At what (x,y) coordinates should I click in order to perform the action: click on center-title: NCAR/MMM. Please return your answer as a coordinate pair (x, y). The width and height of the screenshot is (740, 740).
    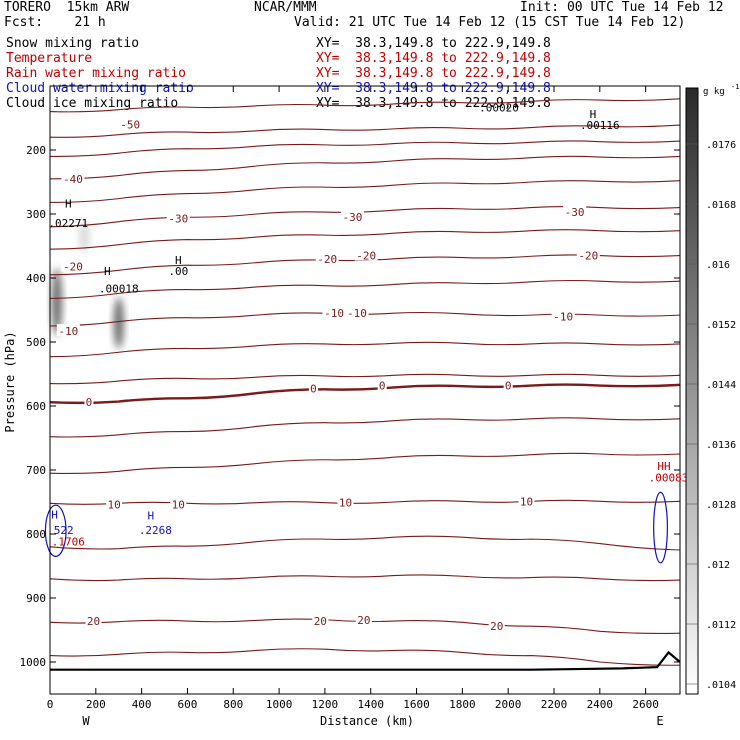
    Looking at the image, I should click on (285, 7).